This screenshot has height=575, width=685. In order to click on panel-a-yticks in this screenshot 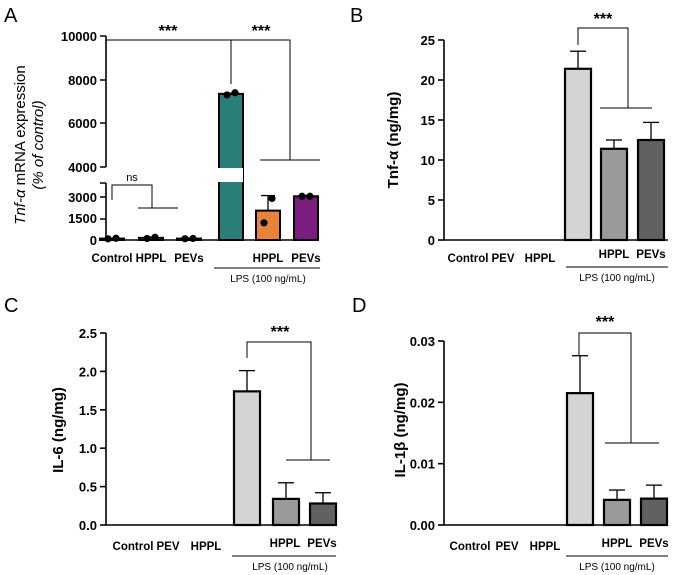, I will do `click(103, 138)`.